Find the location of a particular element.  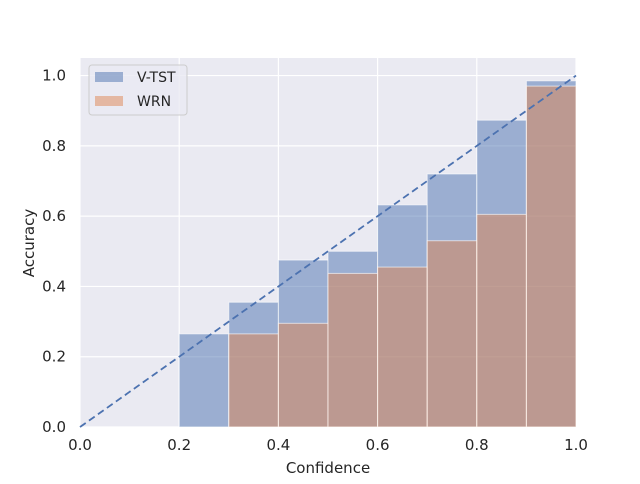

y-tick-label: 0.6 is located at coordinates (54, 216).